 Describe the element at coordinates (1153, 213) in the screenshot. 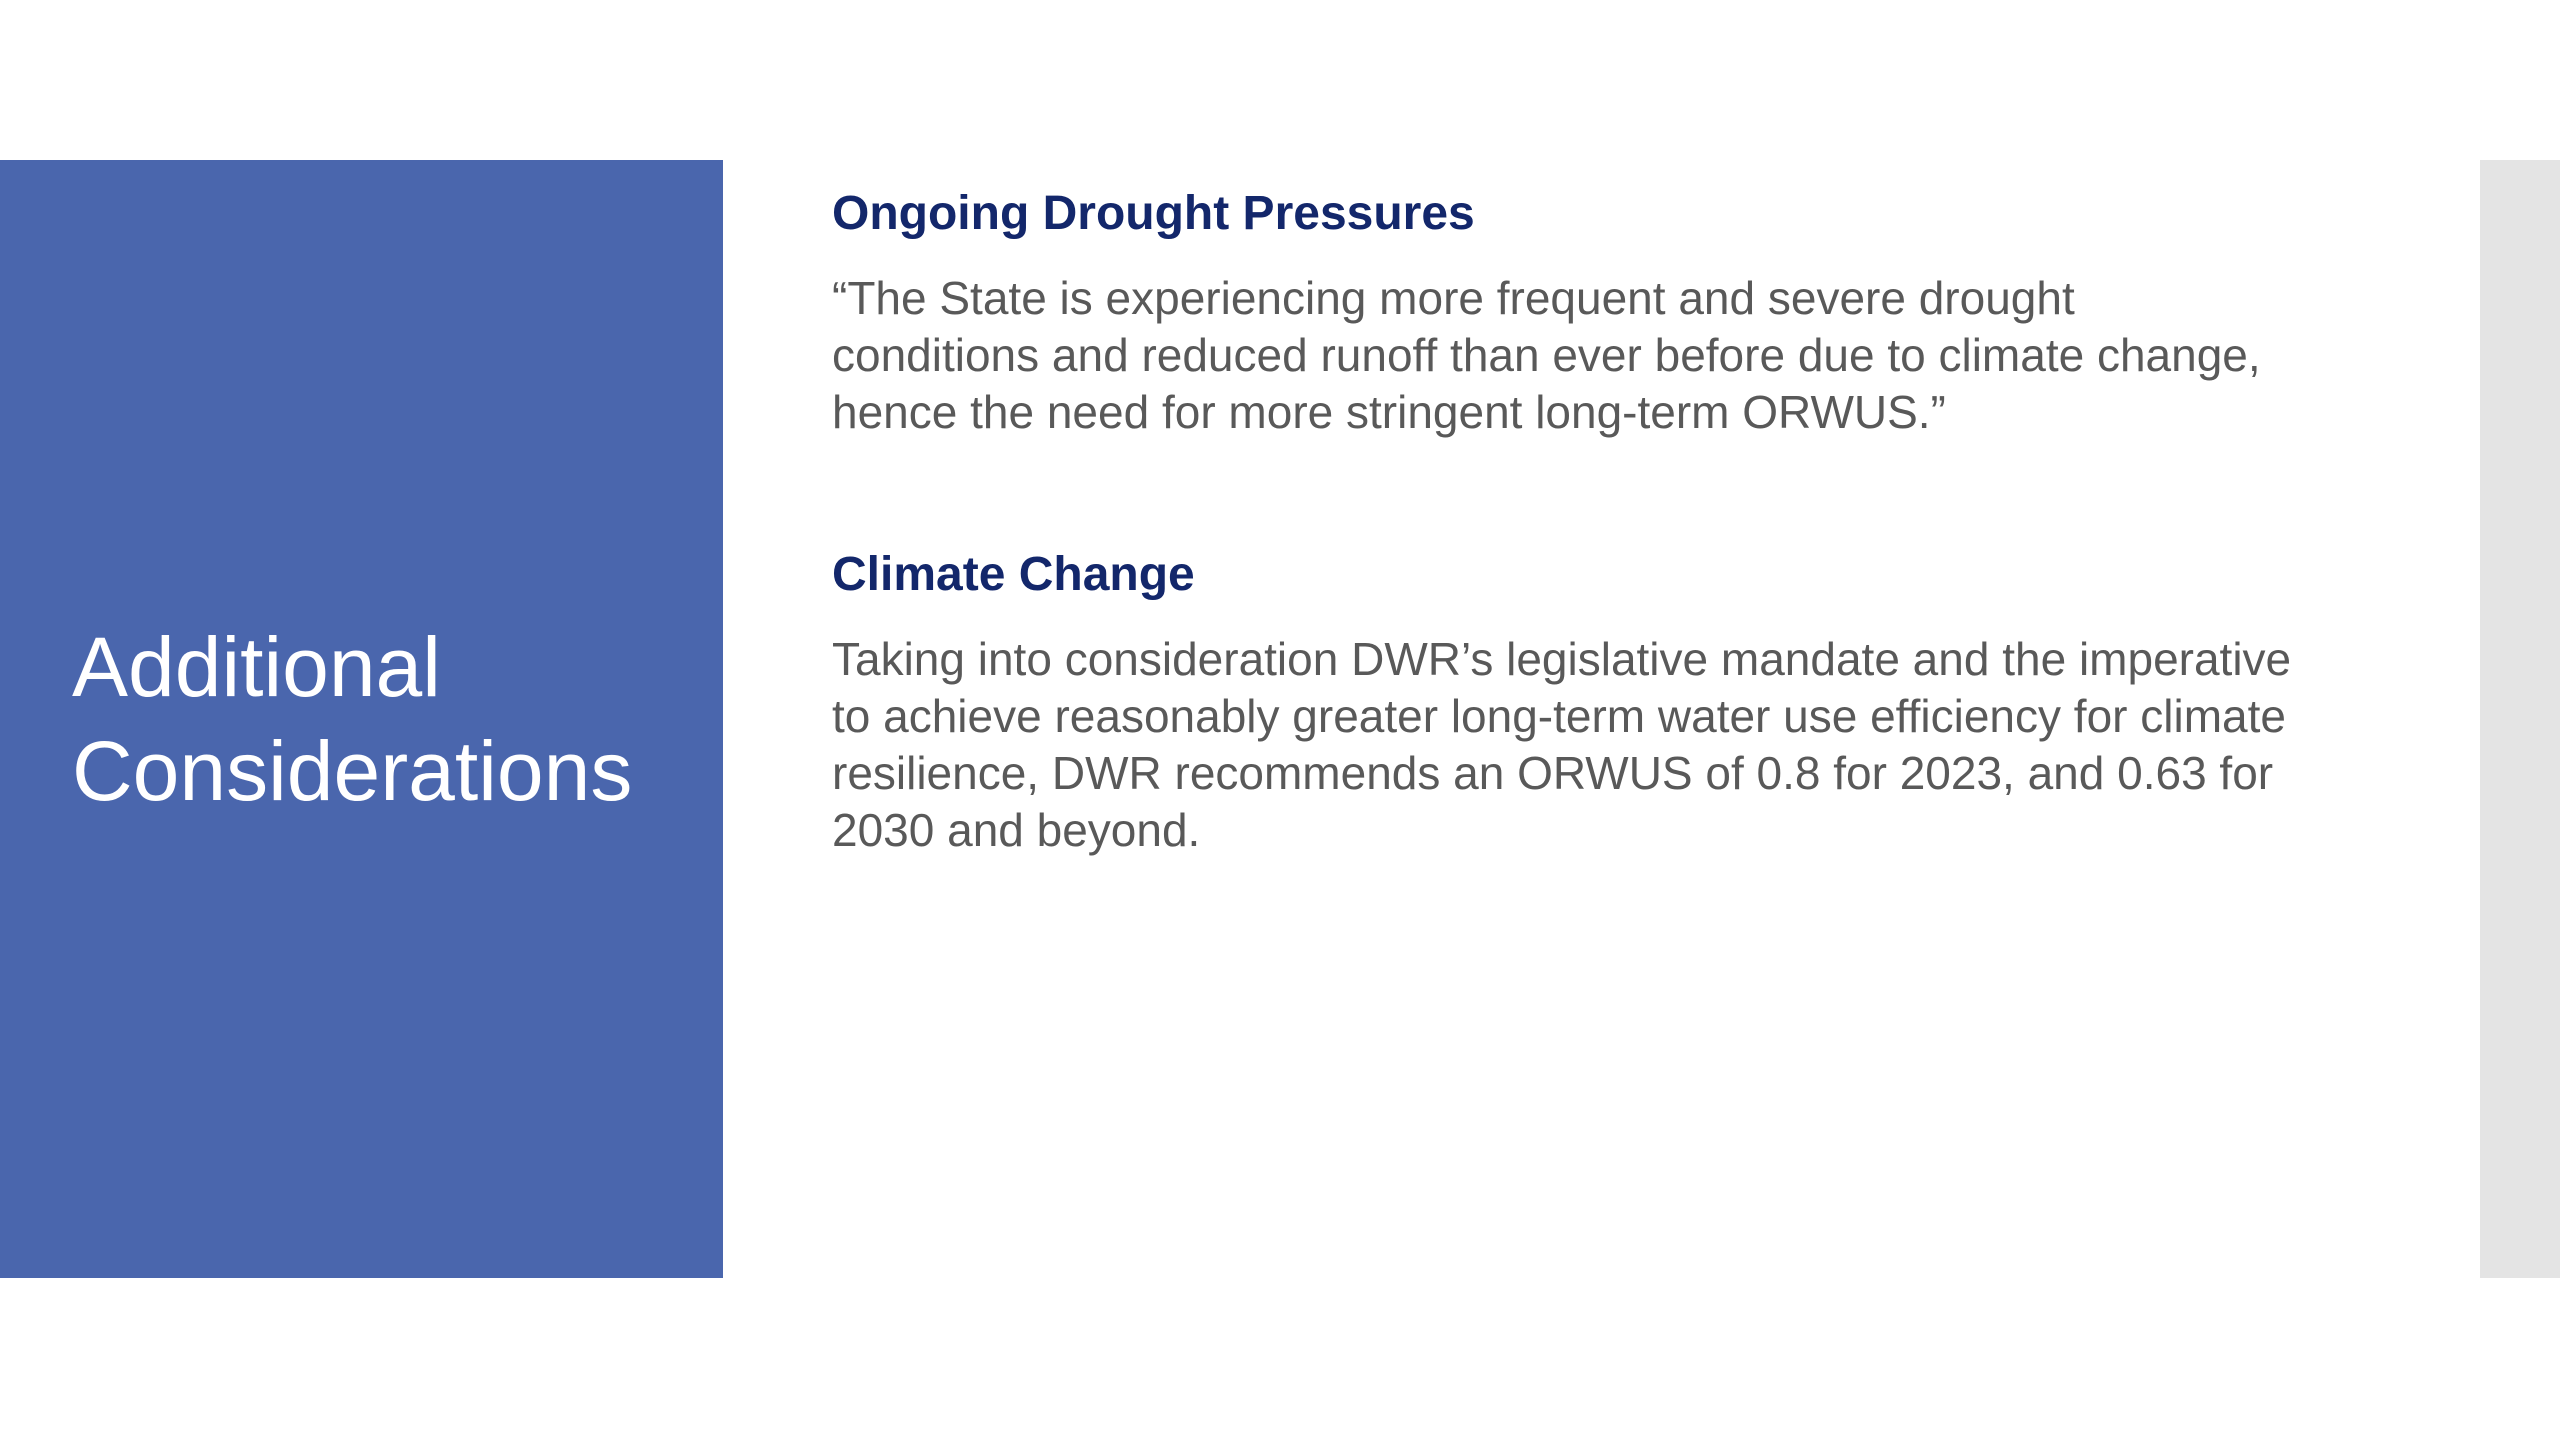

I see `section-heading: Ongoing Drought Pressures` at that location.